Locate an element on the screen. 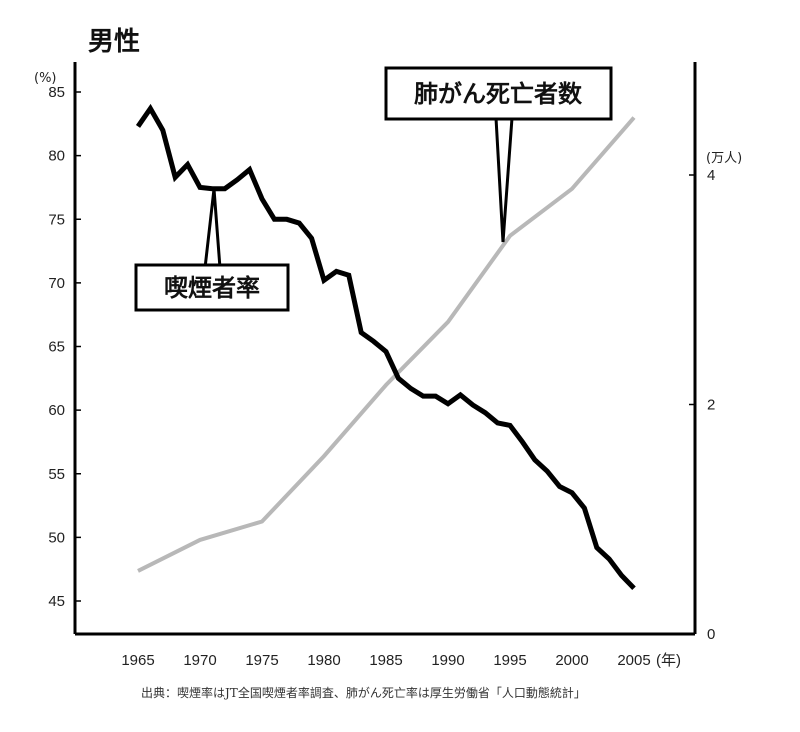 Image resolution: width=800 pixels, height=732 pixels. x-tick-label: 1975 is located at coordinates (261, 660).